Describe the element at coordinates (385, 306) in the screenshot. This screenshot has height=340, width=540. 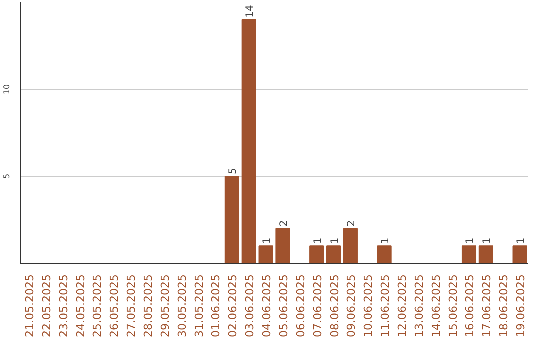
I see `x-tick-label: 11.06.2025` at that location.